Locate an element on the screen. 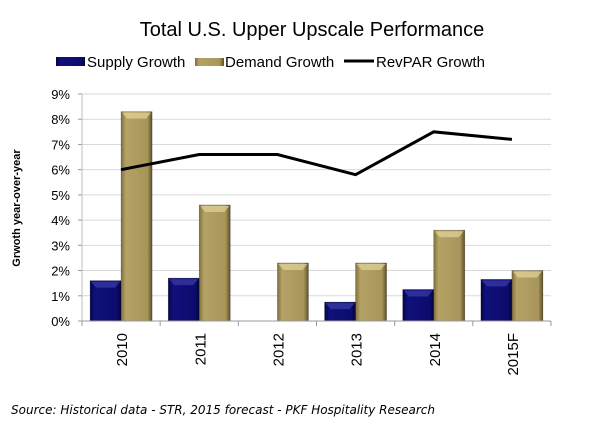 Image resolution: width=600 pixels, height=433 pixels. demand-bar-2014 is located at coordinates (449, 275).